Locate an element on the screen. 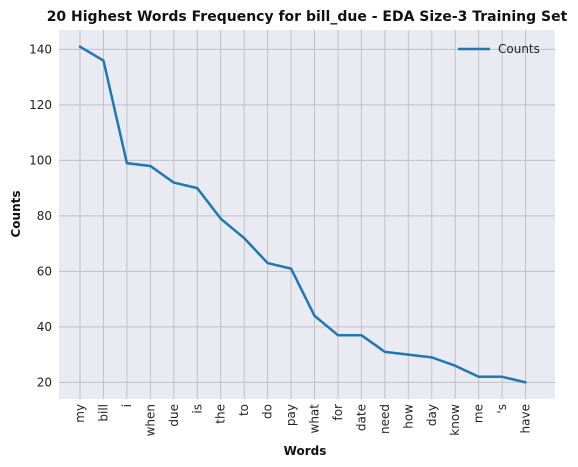 Image resolution: width=578 pixels, height=467 pixels. x-tick-label: do is located at coordinates (268, 411).